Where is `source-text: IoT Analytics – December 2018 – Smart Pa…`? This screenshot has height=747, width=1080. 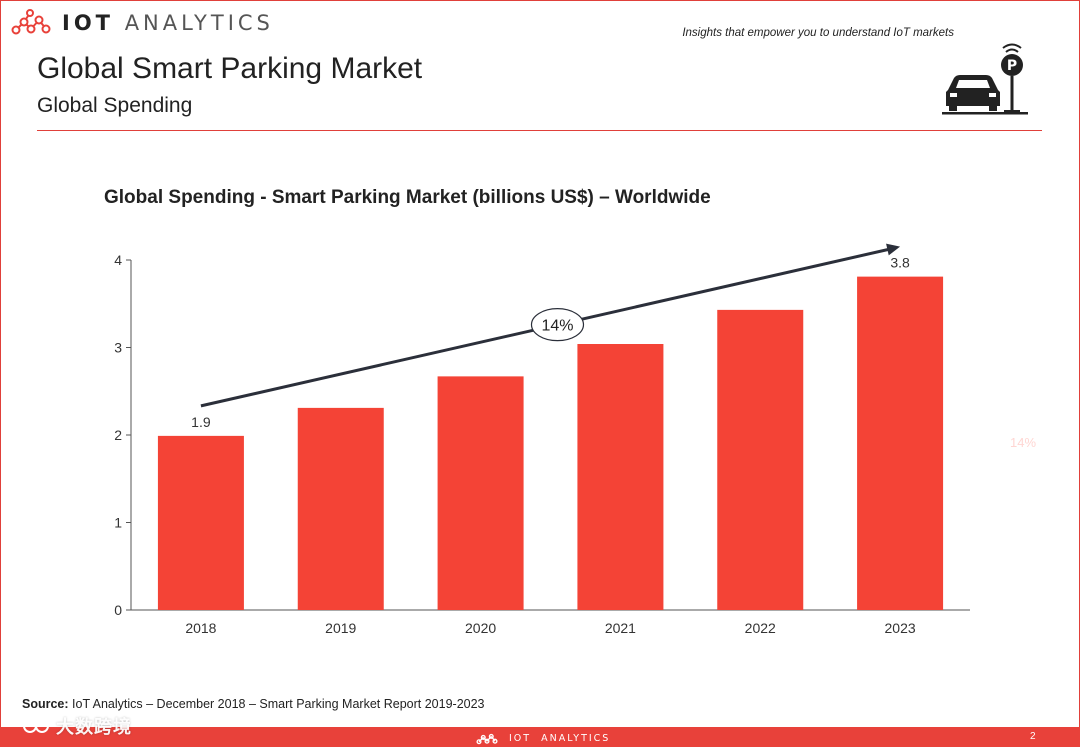
source-text: IoT Analytics – December 2018 – Smart Pa… is located at coordinates (276, 704).